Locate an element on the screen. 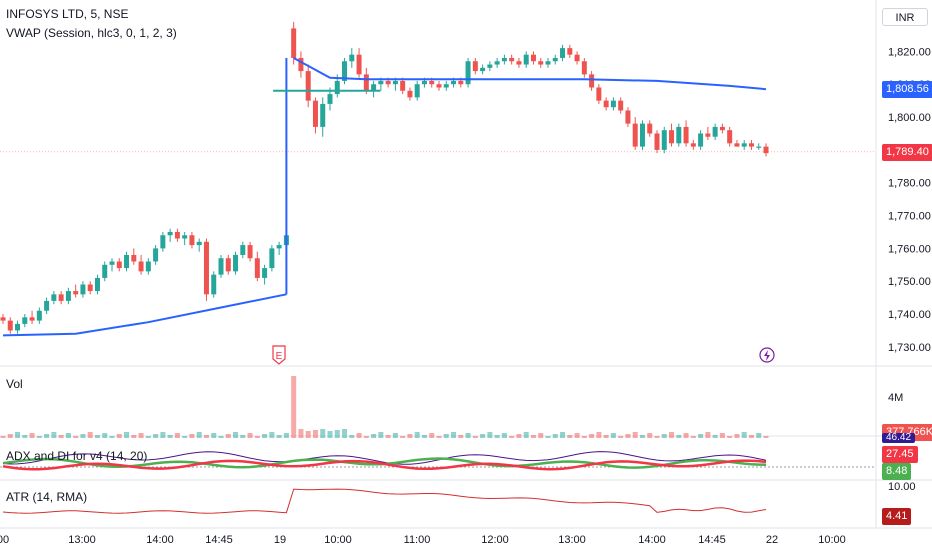 The height and width of the screenshot is (550, 932). adx-line is located at coordinates (384, 458).